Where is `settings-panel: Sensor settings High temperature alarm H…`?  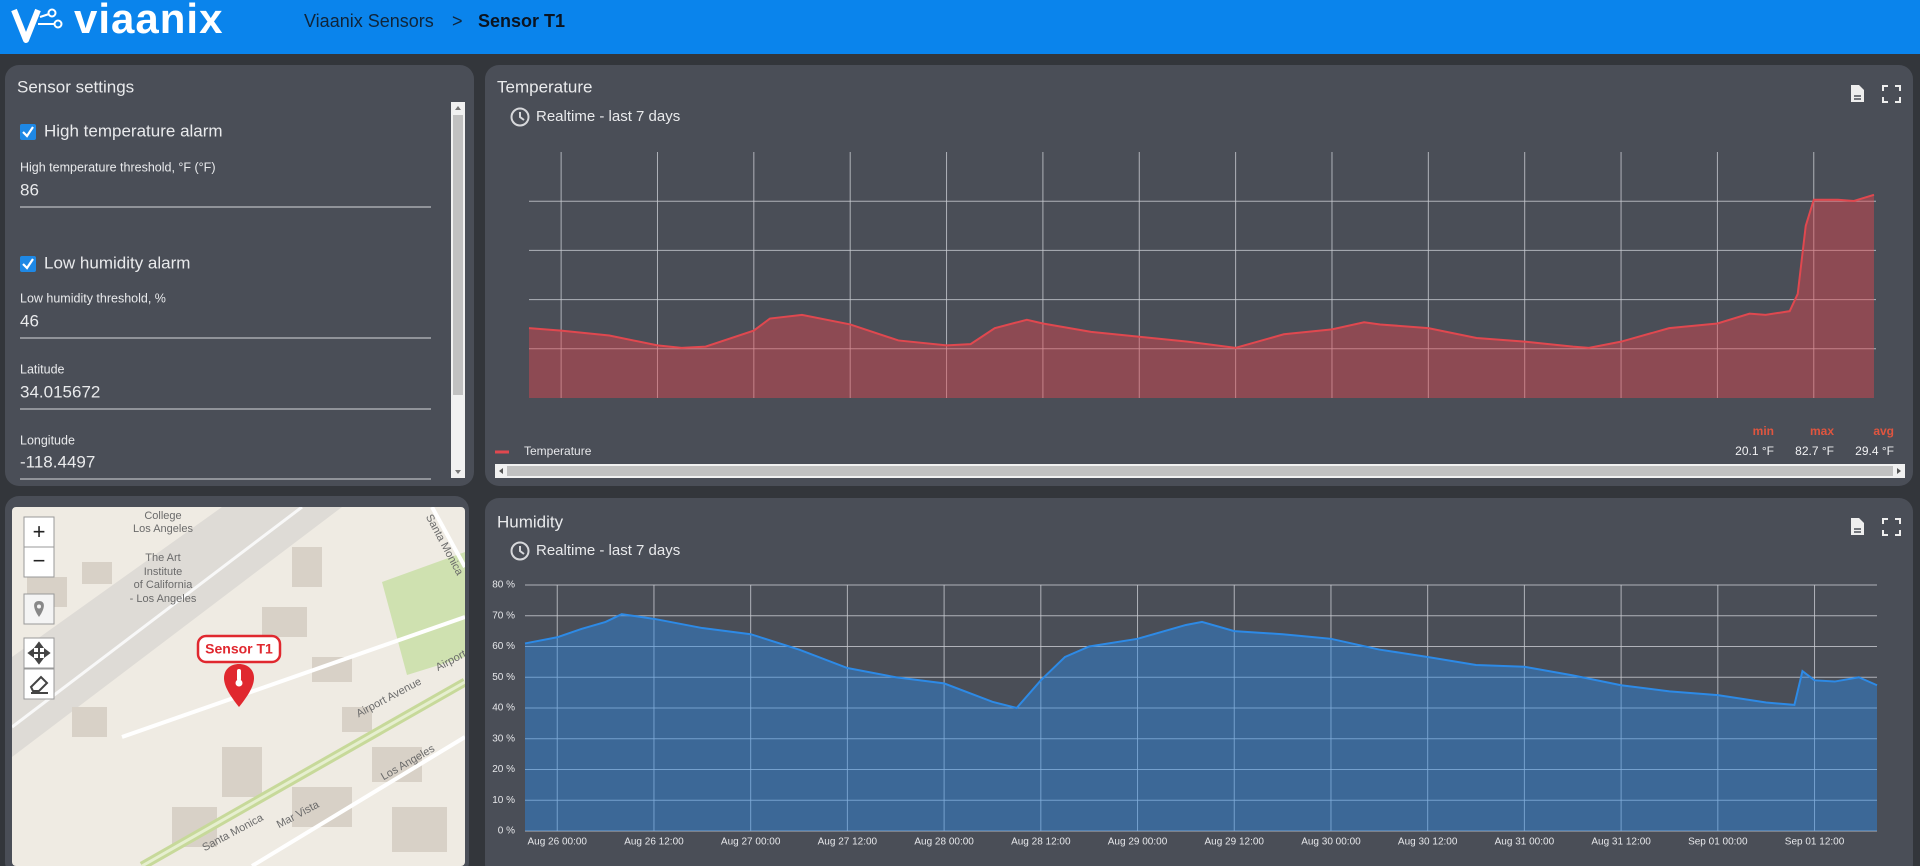
settings-panel: Sensor settings High temperature alarm H… is located at coordinates (239, 275).